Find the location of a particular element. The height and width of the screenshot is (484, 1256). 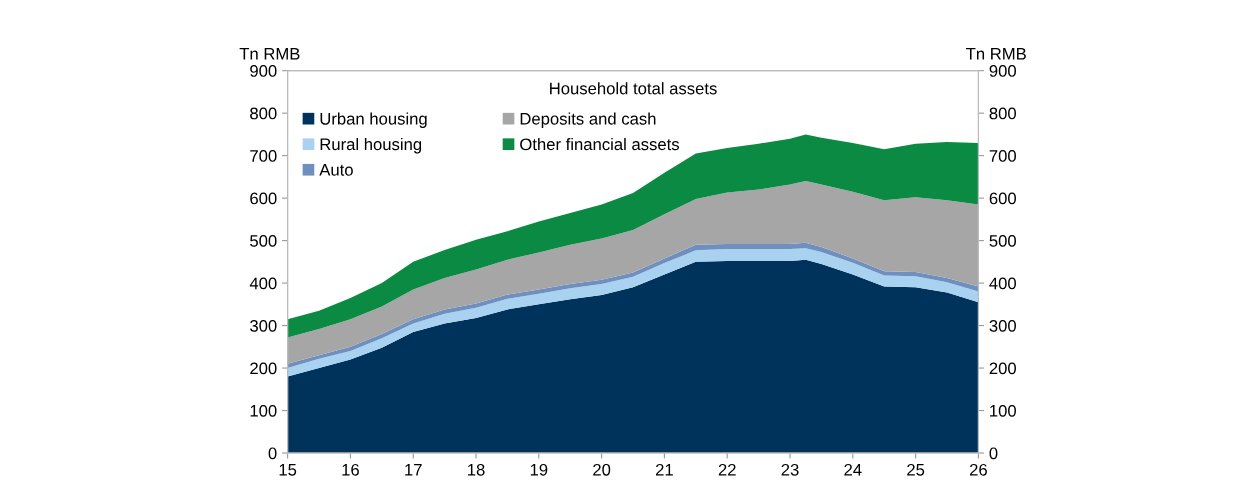

y-tick-label: 700 is located at coordinates (263, 156).